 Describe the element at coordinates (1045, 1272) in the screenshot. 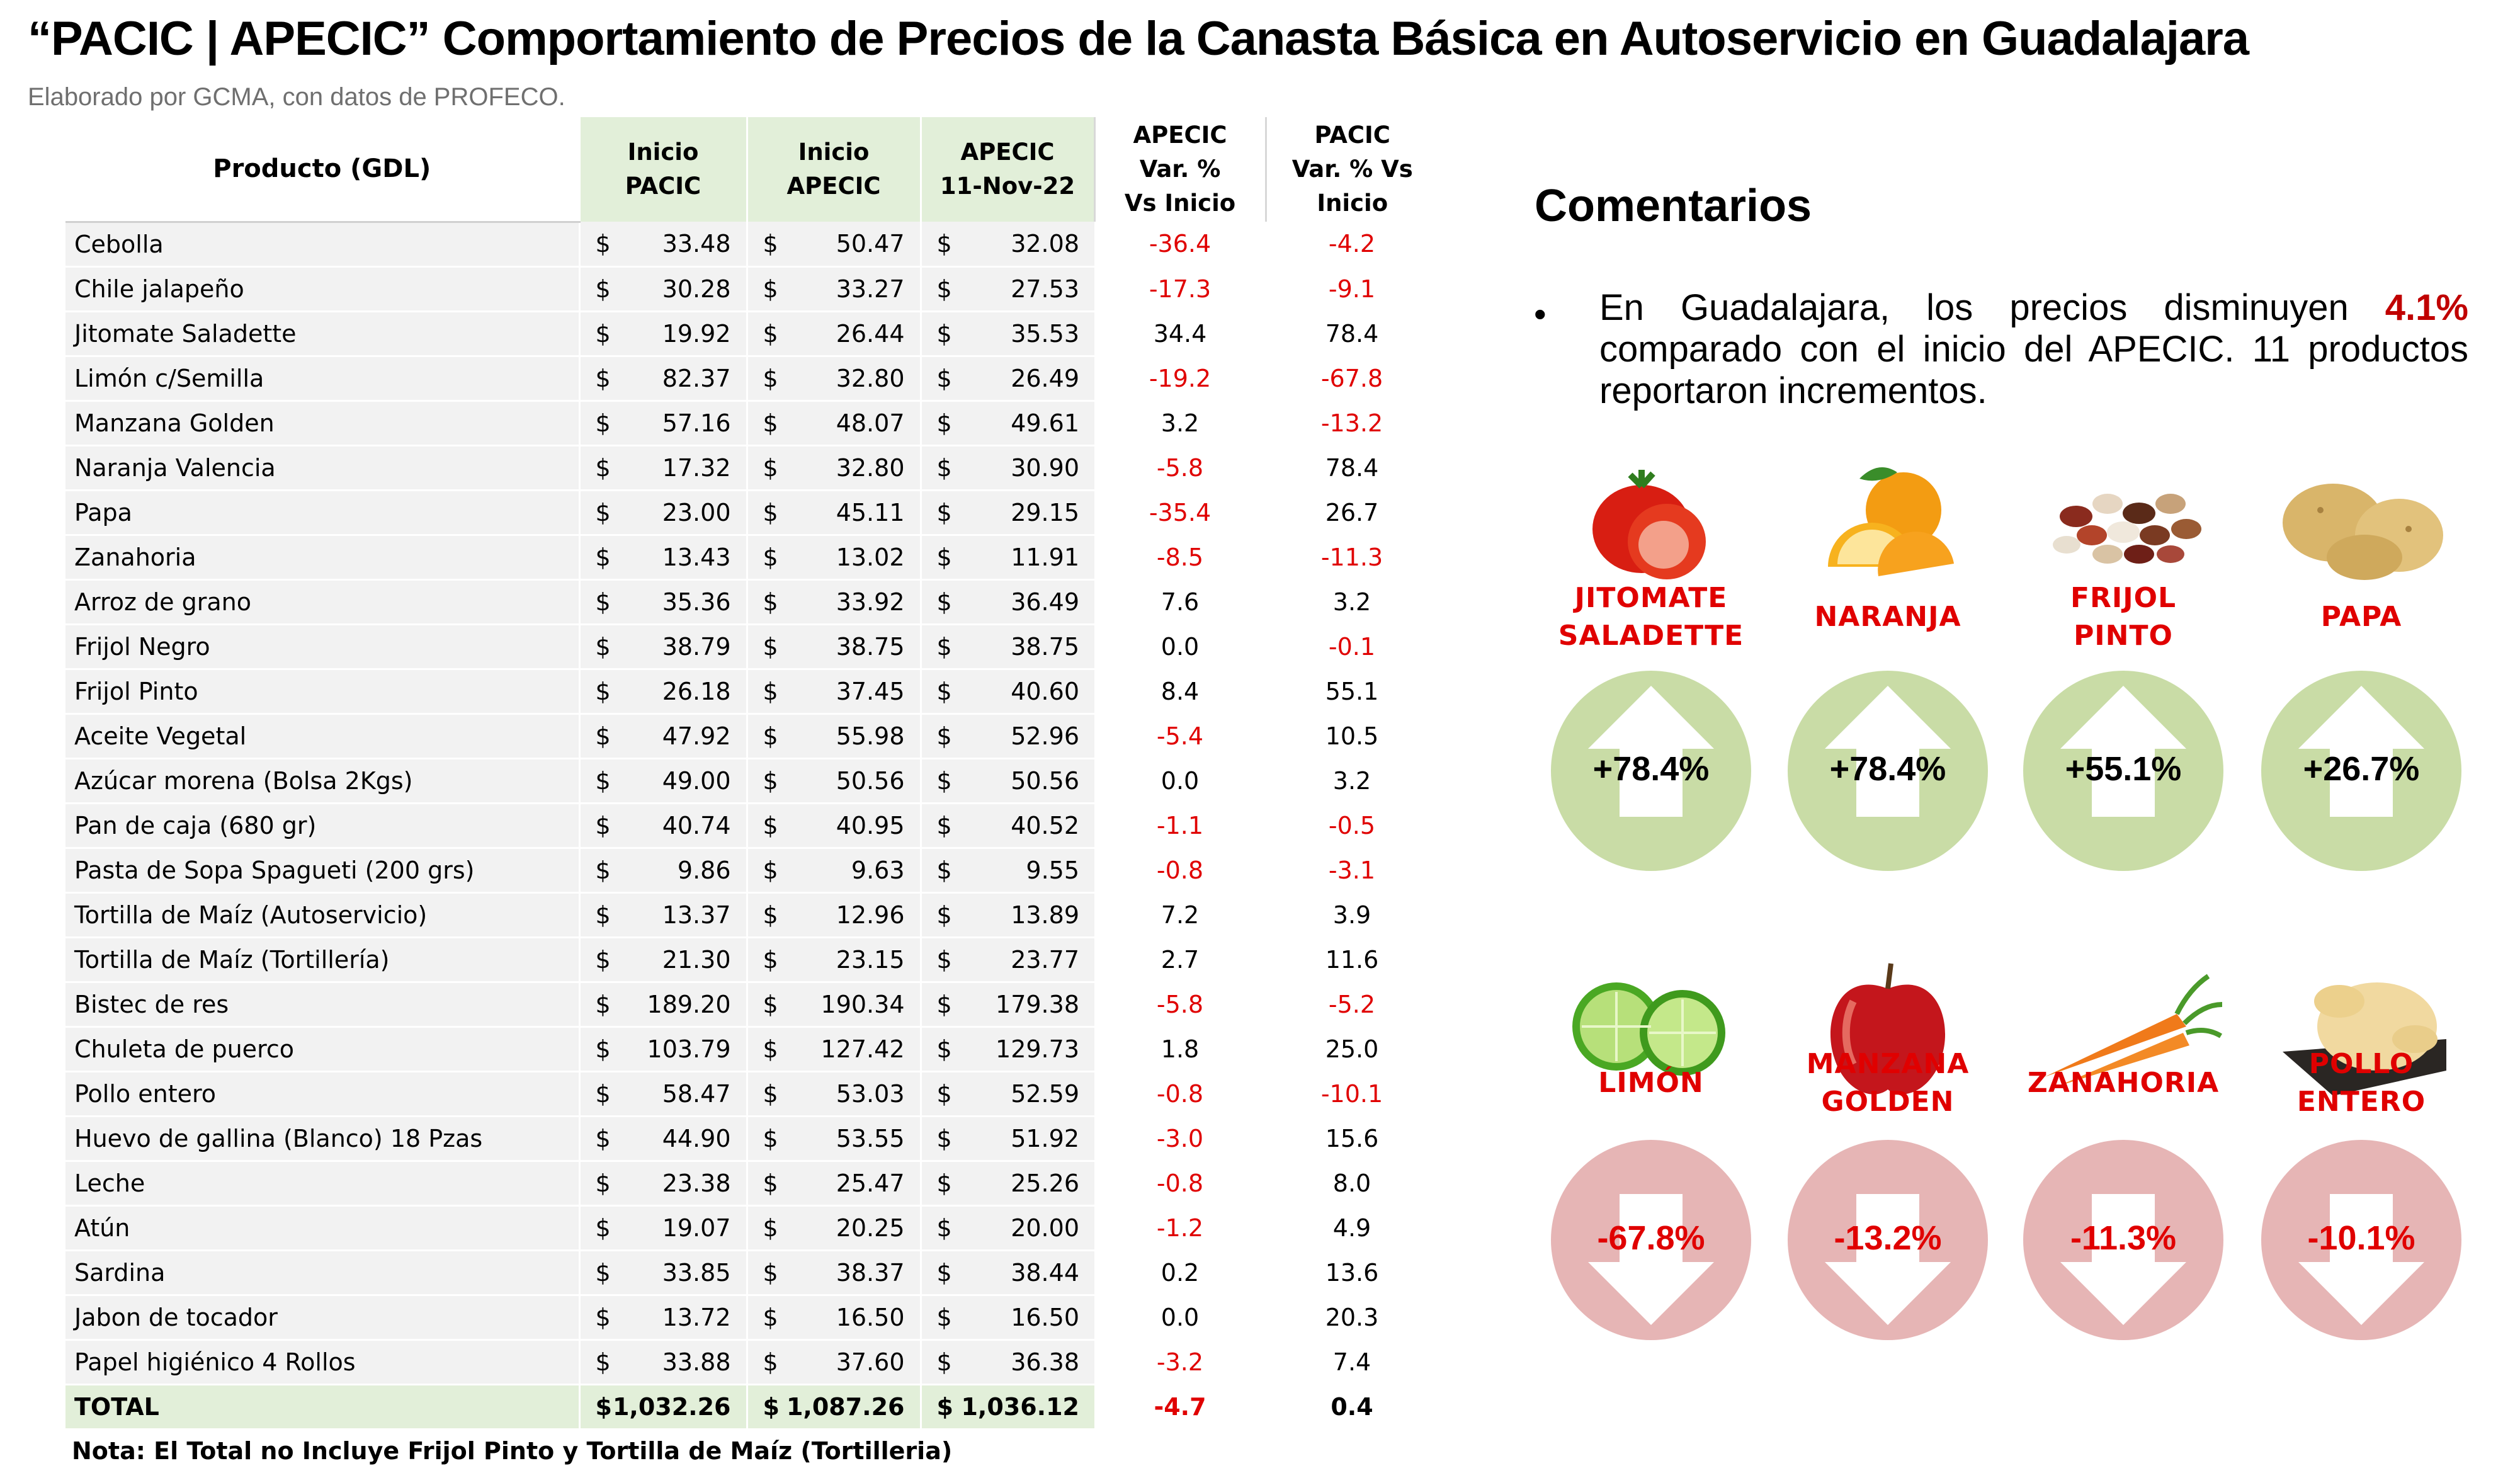

I see `price-value: 38.44` at that location.